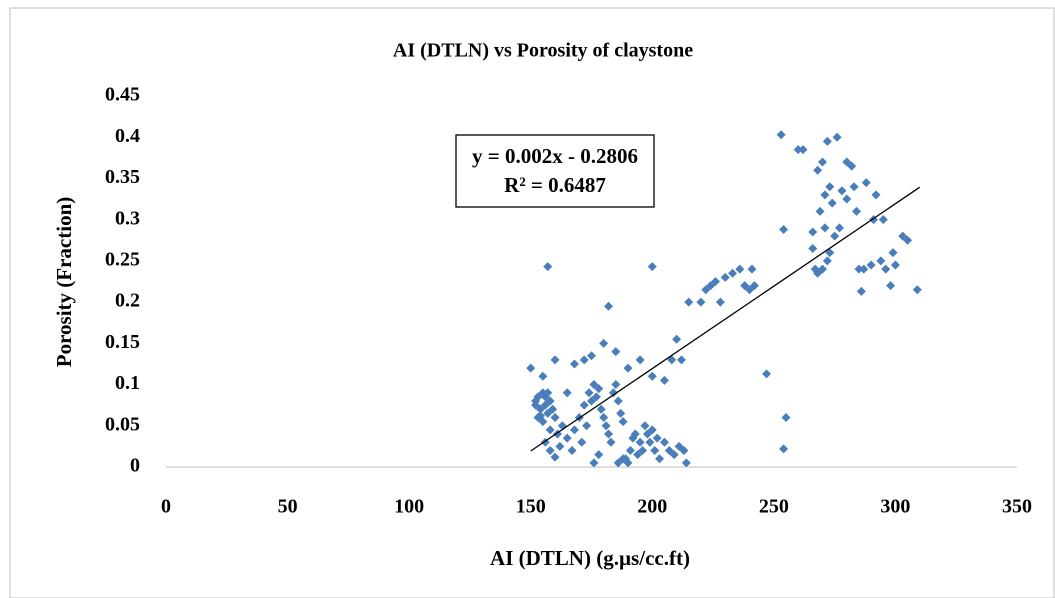 The image size is (1055, 598). Describe the element at coordinates (64, 282) in the screenshot. I see `y-axis-label: Porosity (Fraction)` at that location.